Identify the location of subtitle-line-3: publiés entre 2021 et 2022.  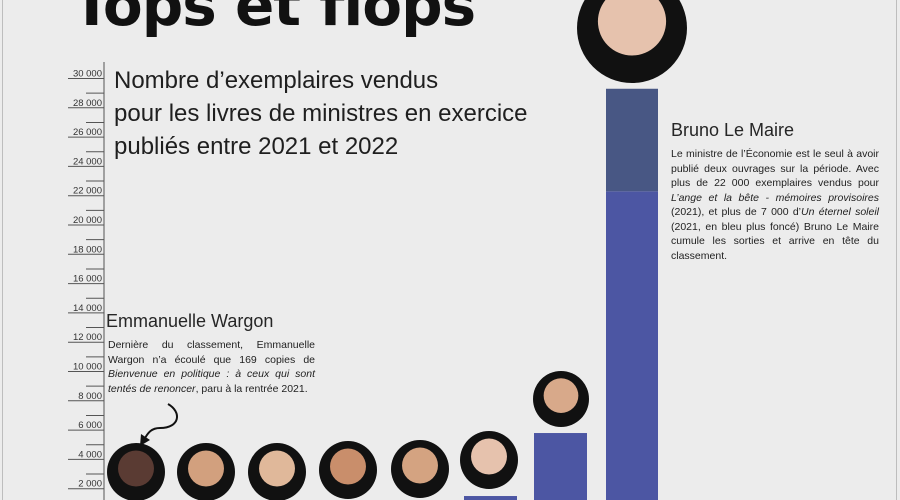
(256, 146).